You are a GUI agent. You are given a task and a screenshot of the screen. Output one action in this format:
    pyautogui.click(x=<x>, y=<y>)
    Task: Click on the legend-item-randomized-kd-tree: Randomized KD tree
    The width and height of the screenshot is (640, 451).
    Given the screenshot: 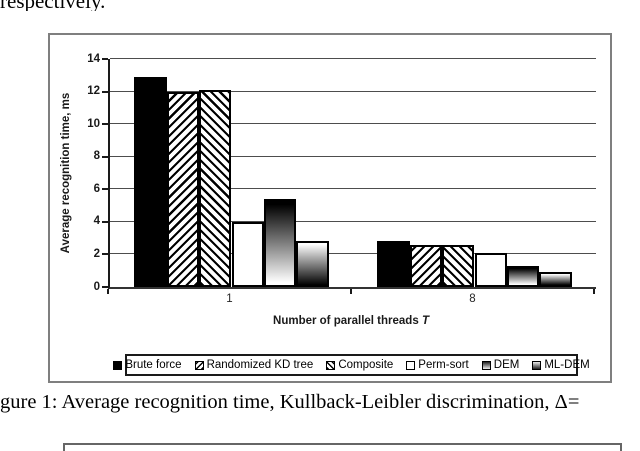 What is the action you would take?
    pyautogui.click(x=254, y=365)
    